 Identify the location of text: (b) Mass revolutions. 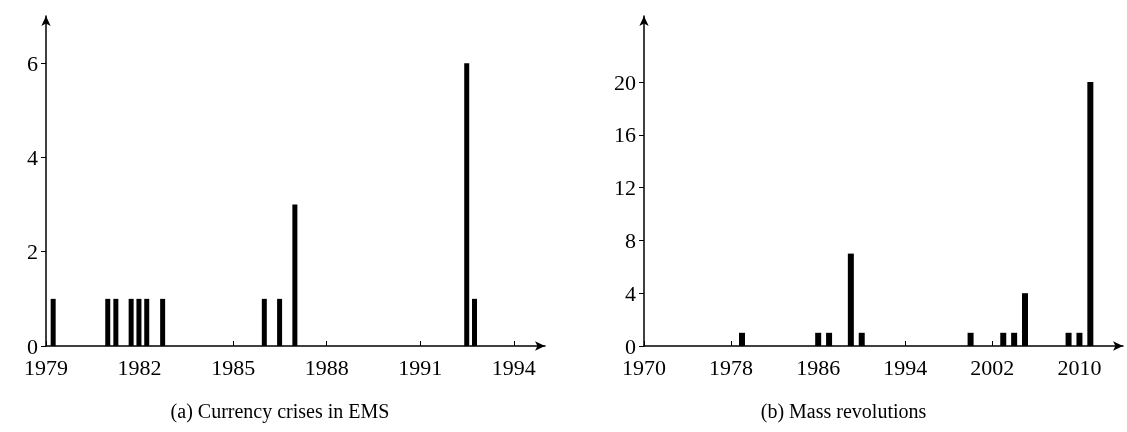
(843, 411).